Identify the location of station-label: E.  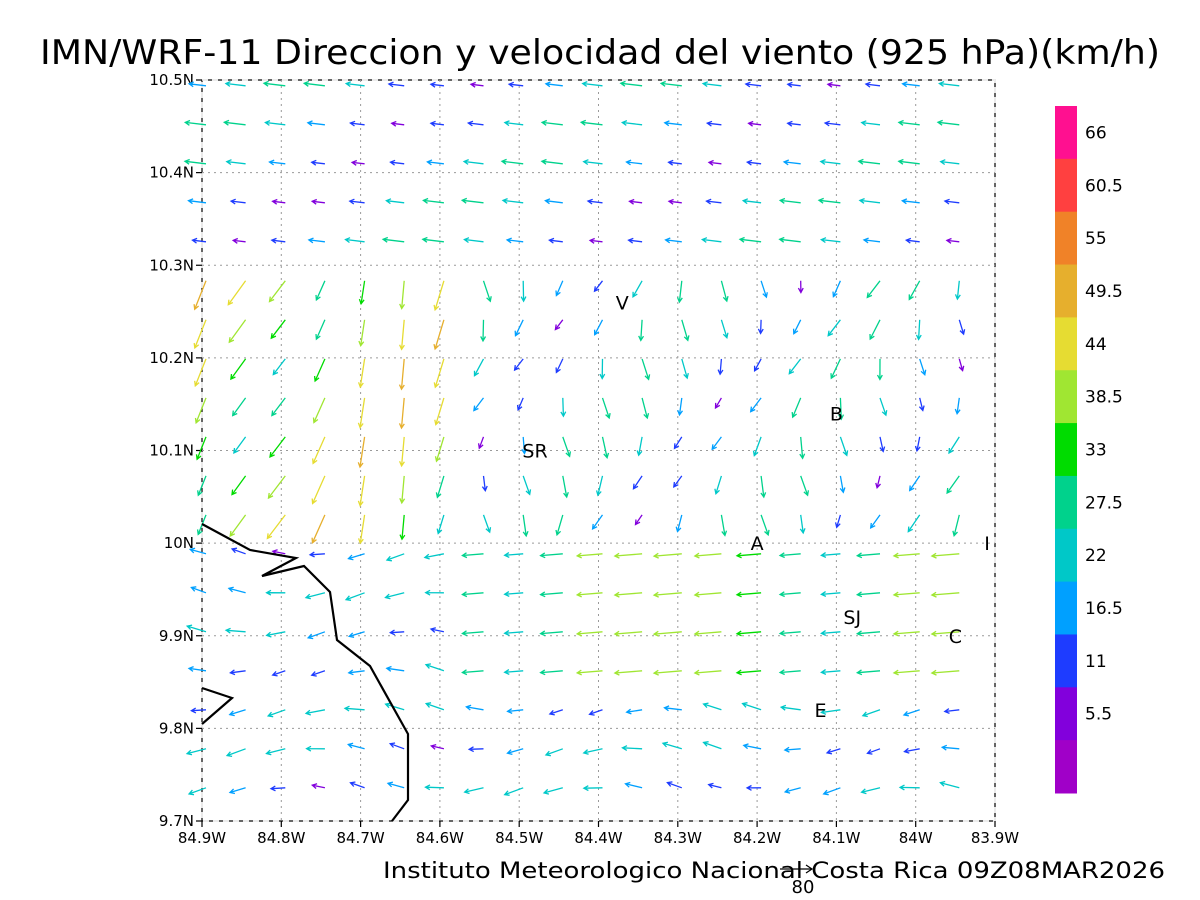
(821, 711).